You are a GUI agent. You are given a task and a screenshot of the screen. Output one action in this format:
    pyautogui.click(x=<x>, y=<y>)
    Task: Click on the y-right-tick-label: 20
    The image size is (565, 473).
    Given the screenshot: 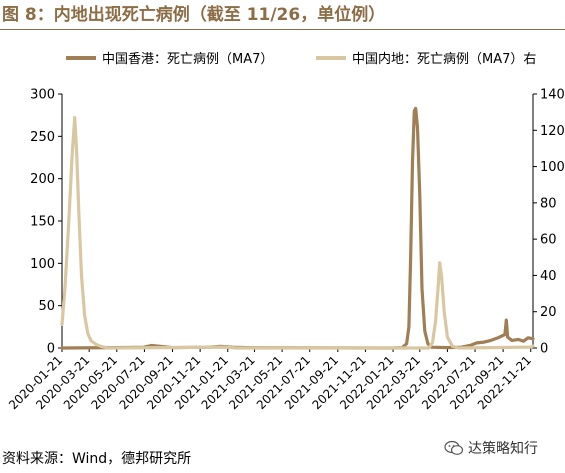 What is the action you would take?
    pyautogui.click(x=548, y=312)
    